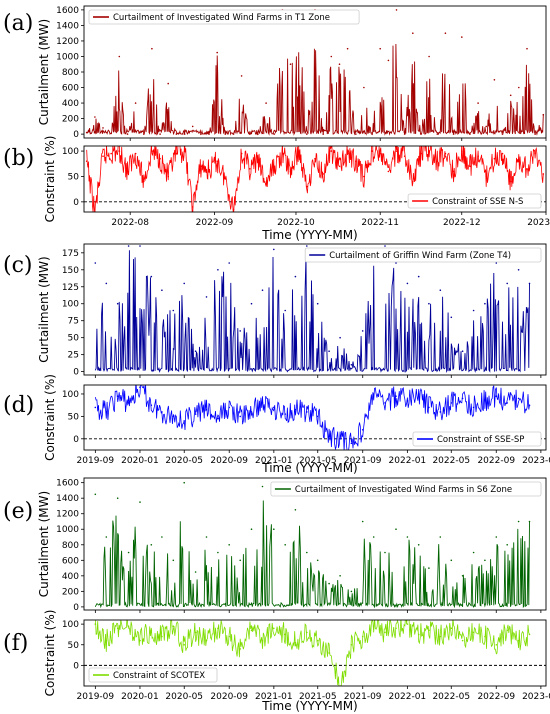  What do you see at coordinates (312, 417) in the screenshot?
I see `series-line-d` at bounding box center [312, 417].